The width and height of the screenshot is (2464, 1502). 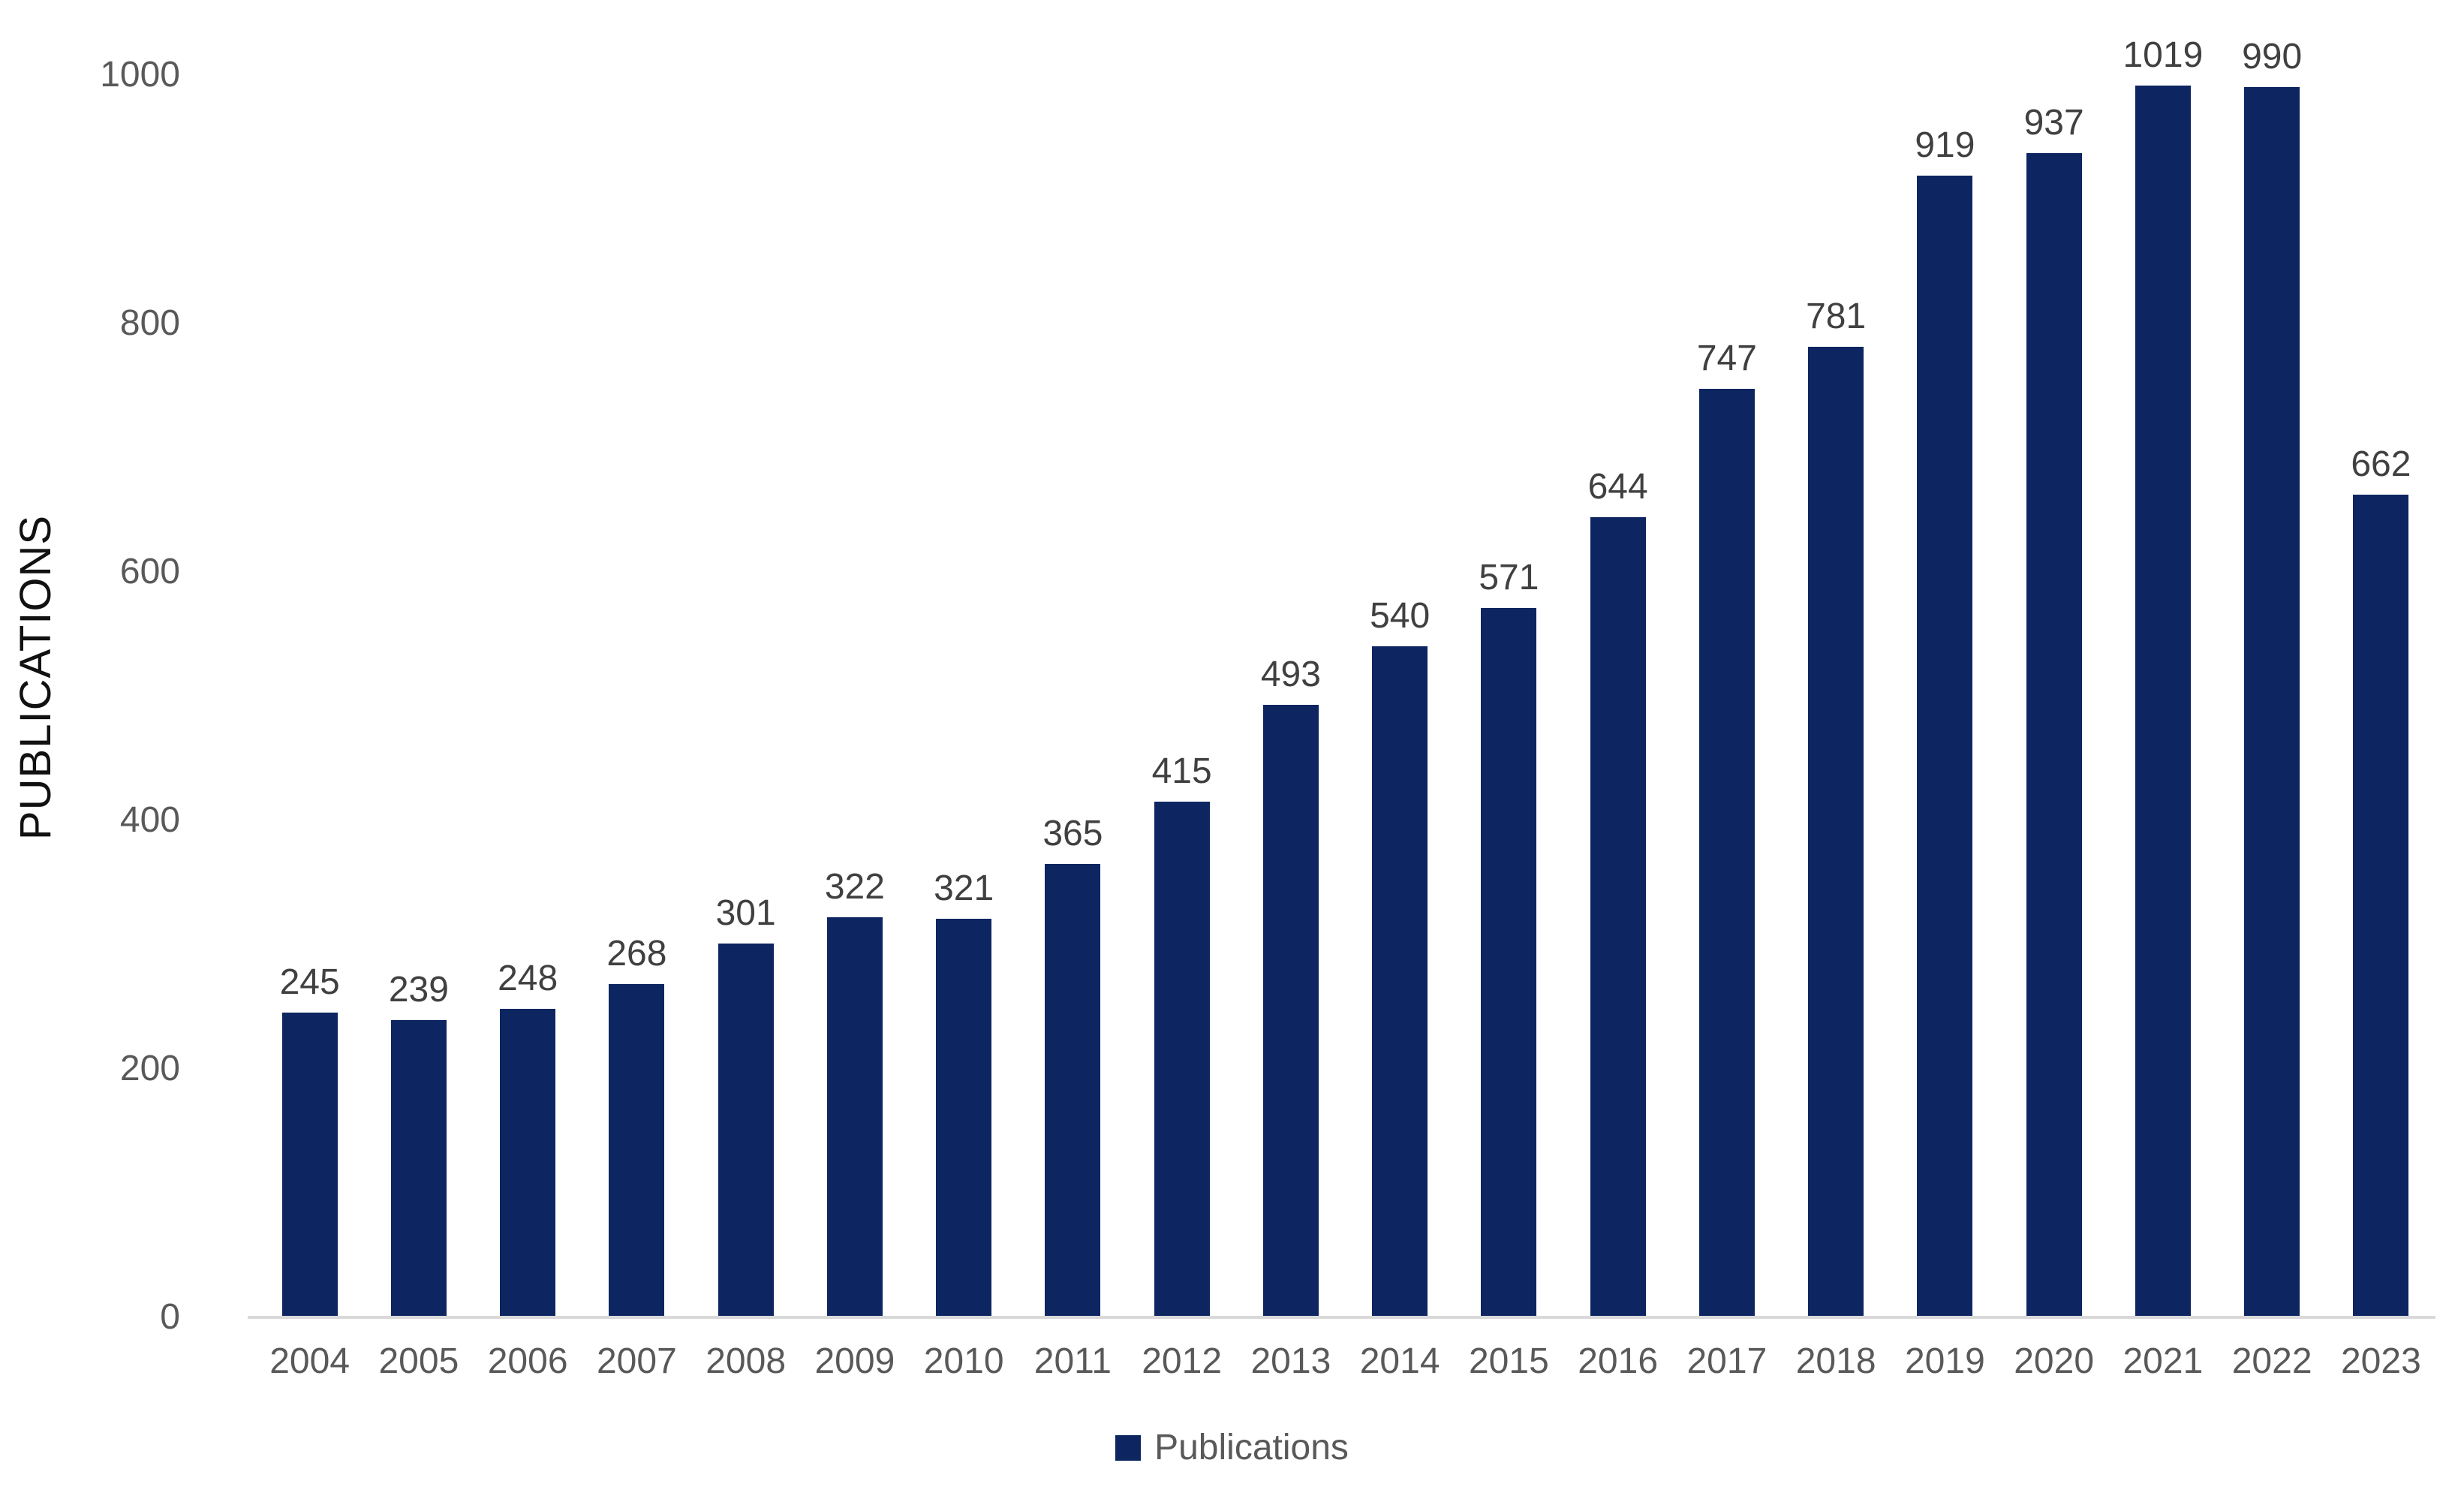 I want to click on bar-value-label: 937, so click(x=2053, y=123).